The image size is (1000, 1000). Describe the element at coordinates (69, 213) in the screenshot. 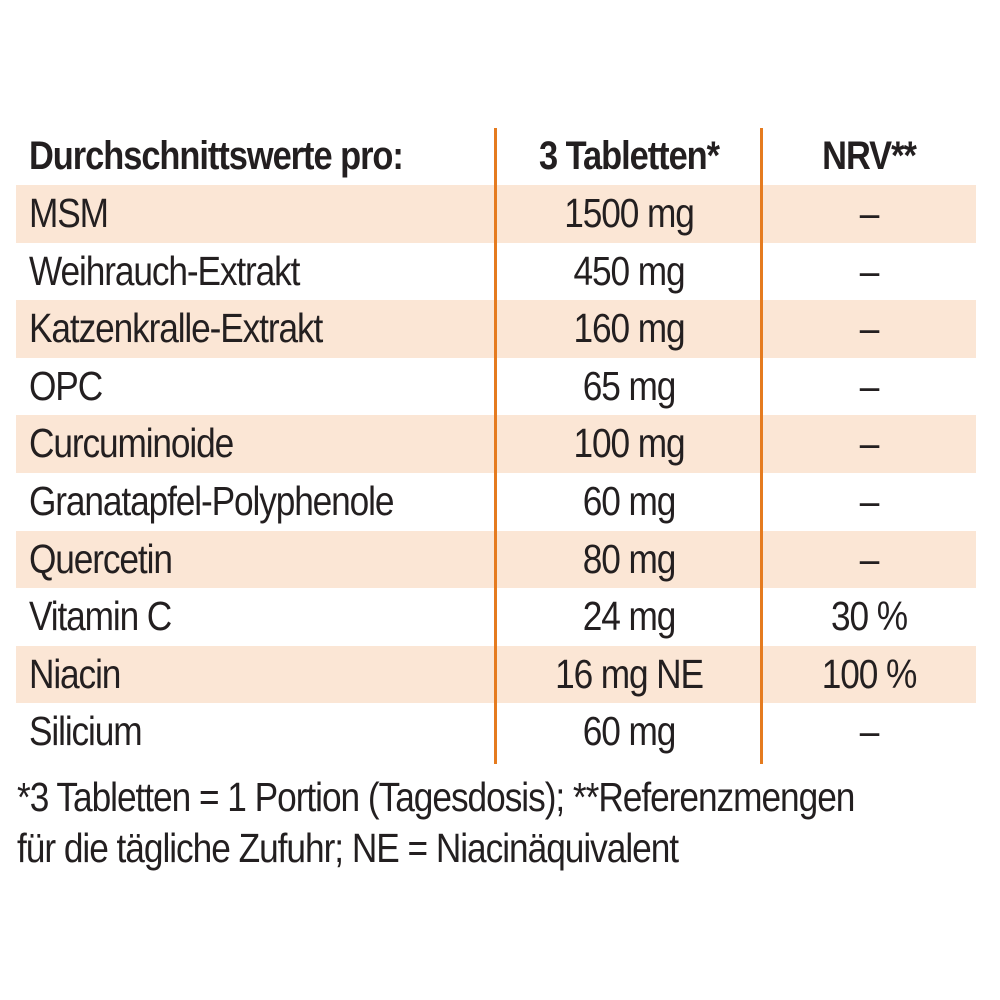

I see `ingredient-name: MSM` at that location.